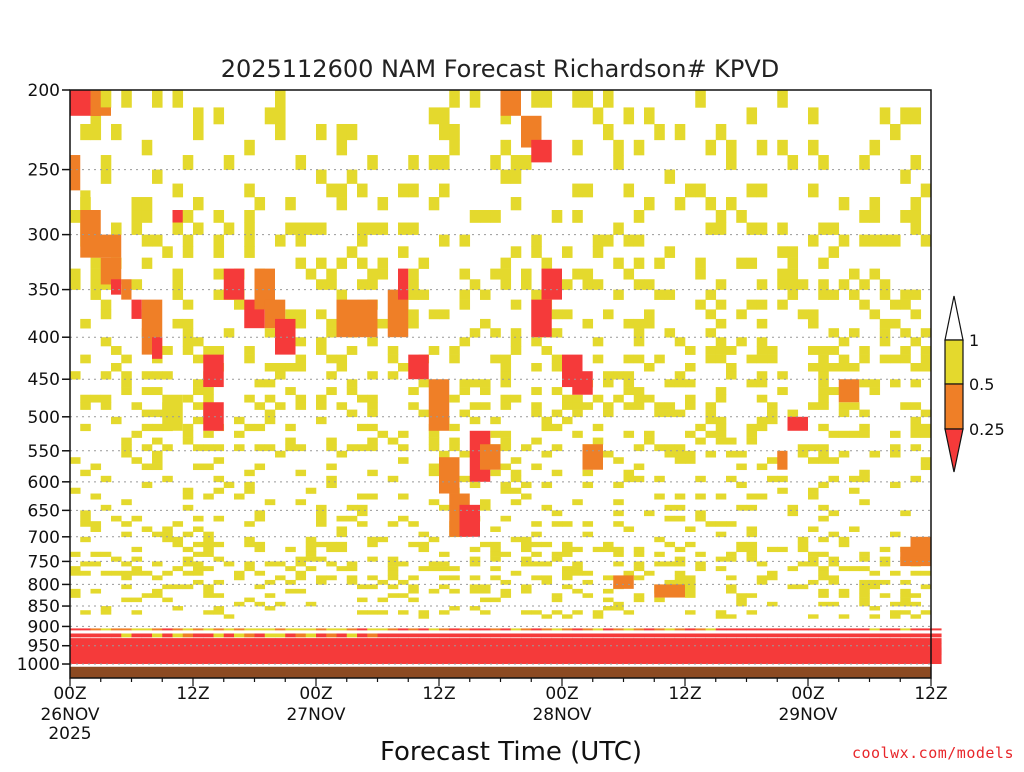 The image size is (1024, 772). What do you see at coordinates (213, 416) in the screenshot?
I see `heatmap-patch` at bounding box center [213, 416].